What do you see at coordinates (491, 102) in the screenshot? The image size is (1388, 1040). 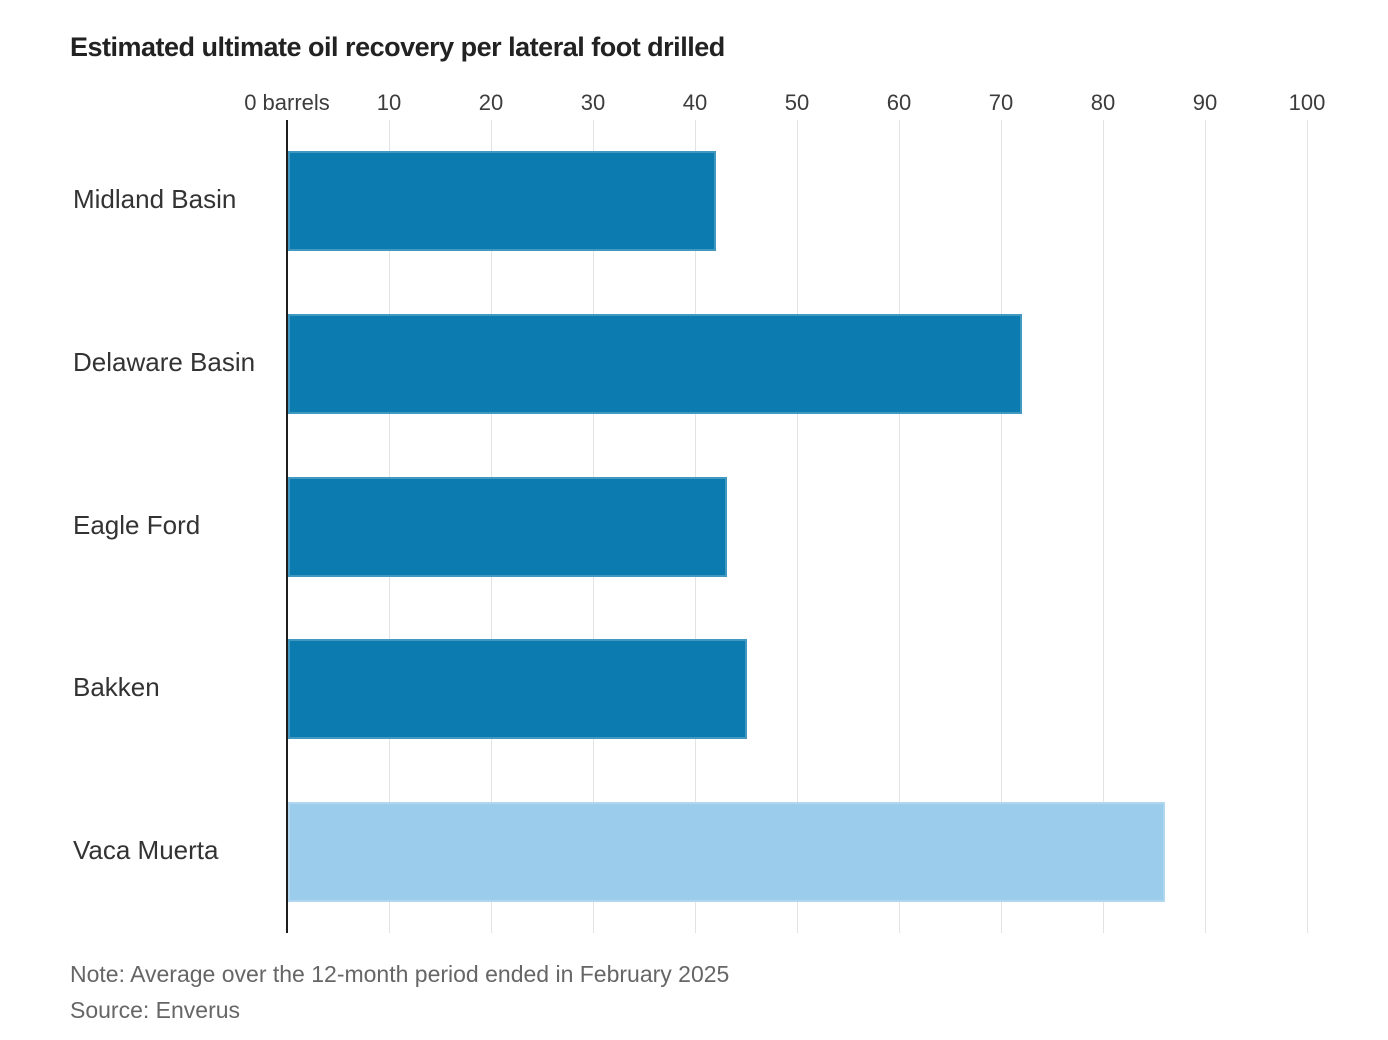 I see `x-tick-label-20: 20` at bounding box center [491, 102].